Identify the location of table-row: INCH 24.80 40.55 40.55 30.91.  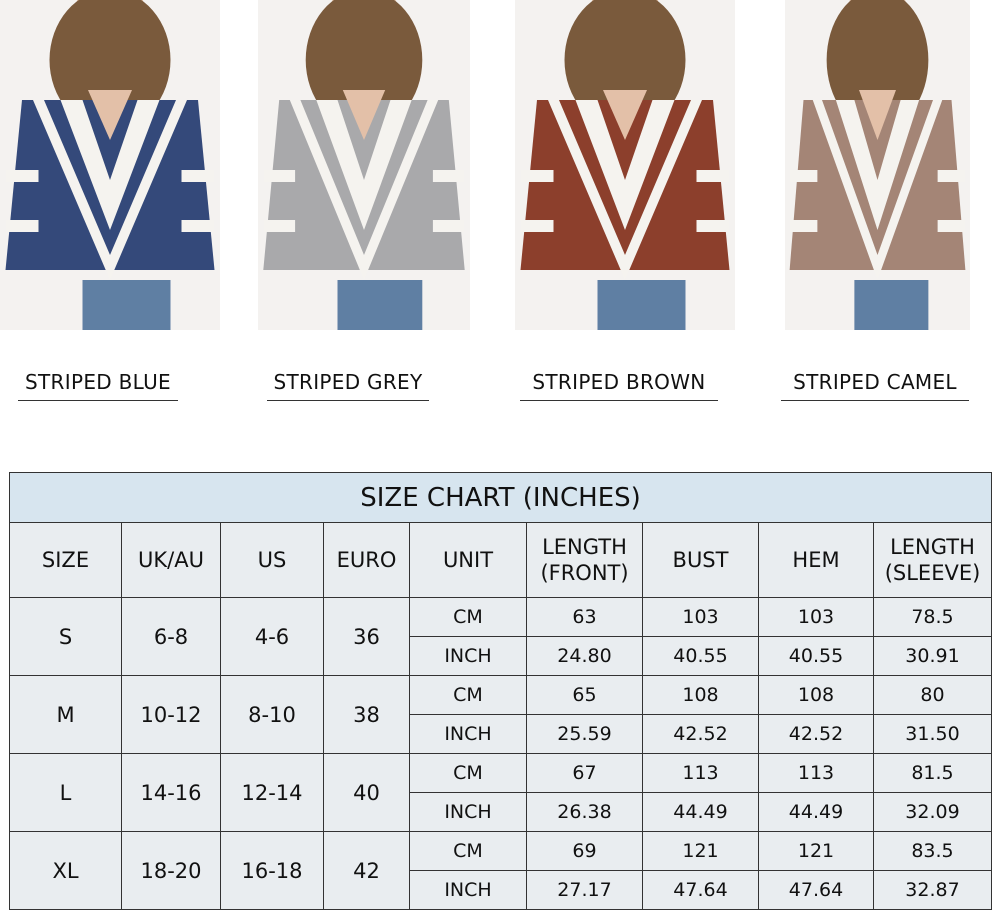
(501, 656).